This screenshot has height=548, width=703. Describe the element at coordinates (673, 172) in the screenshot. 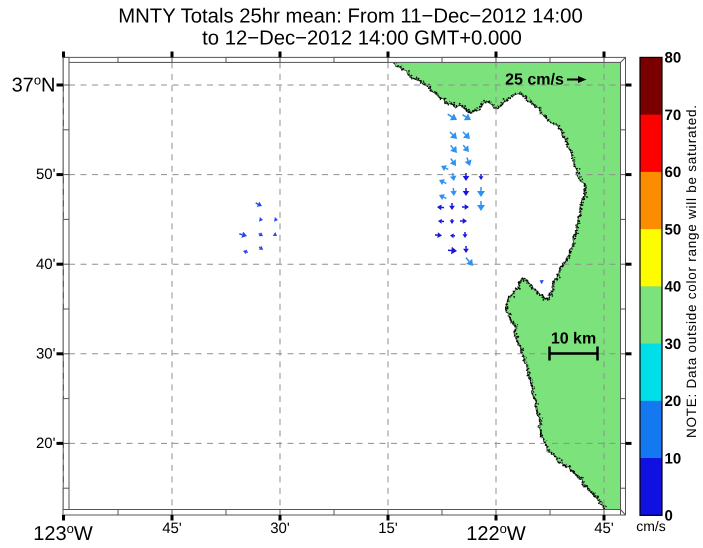

I see `svg-text: 60` at that location.